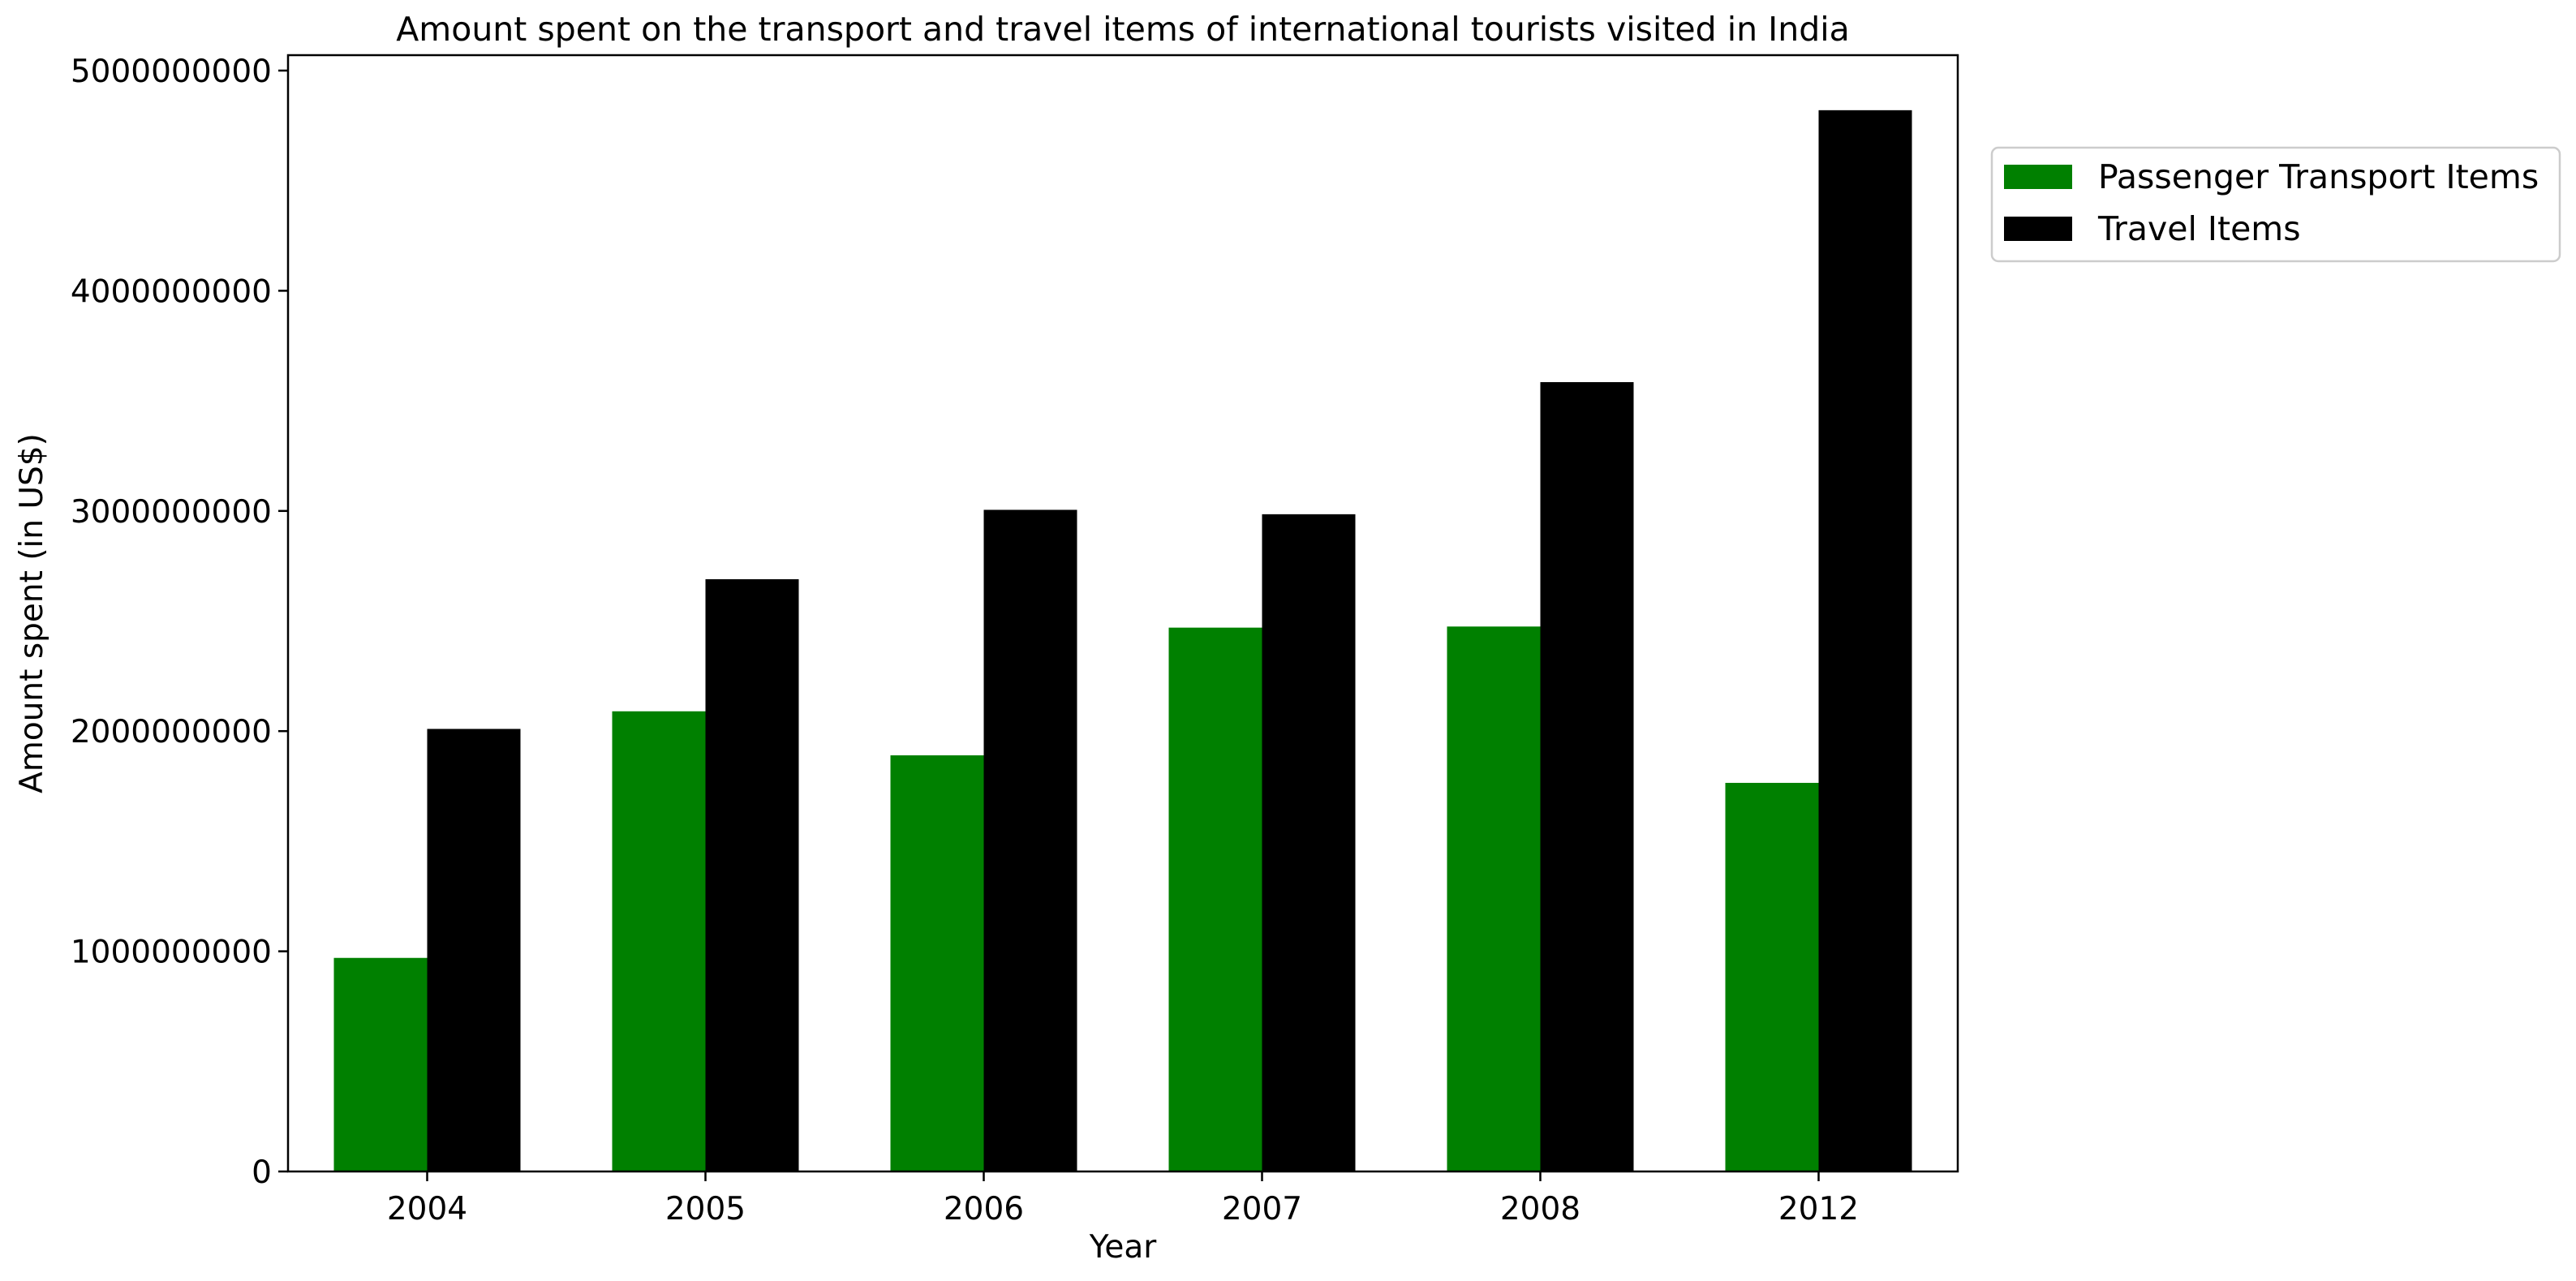  Describe the element at coordinates (474, 950) in the screenshot. I see `bar-travel-items-2004` at that location.